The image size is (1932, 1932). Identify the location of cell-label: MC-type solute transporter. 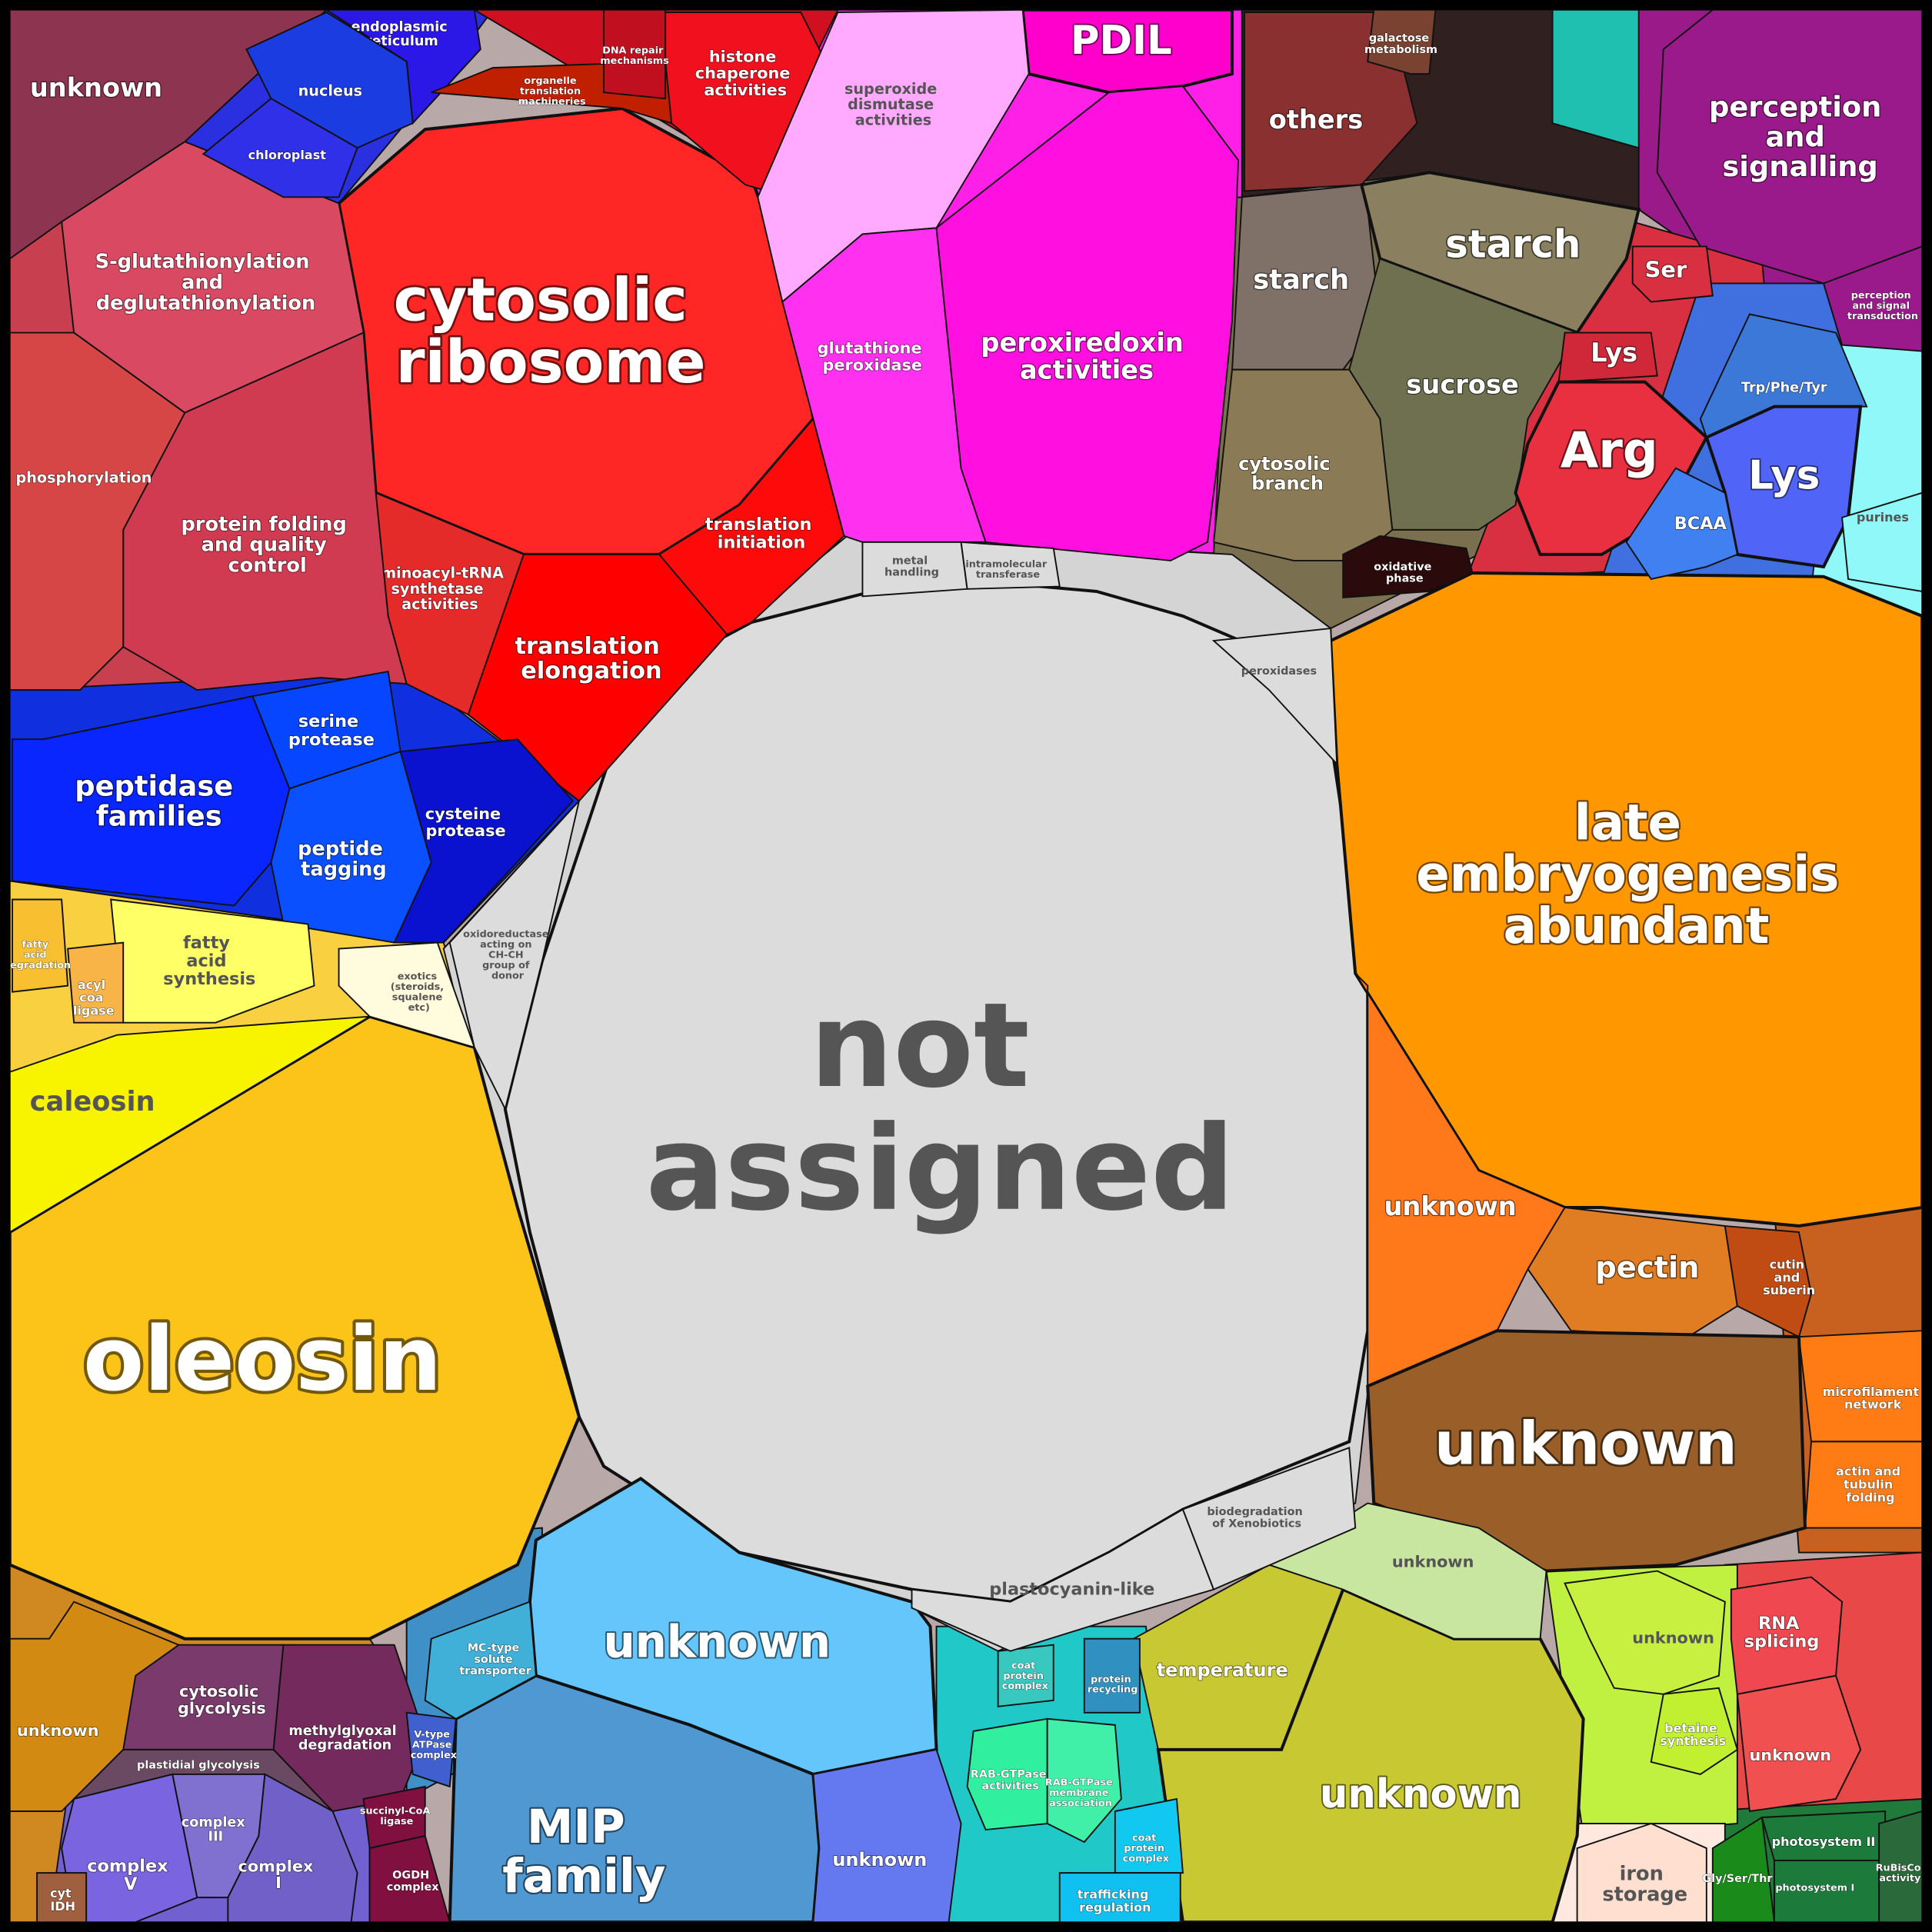
(495, 1659).